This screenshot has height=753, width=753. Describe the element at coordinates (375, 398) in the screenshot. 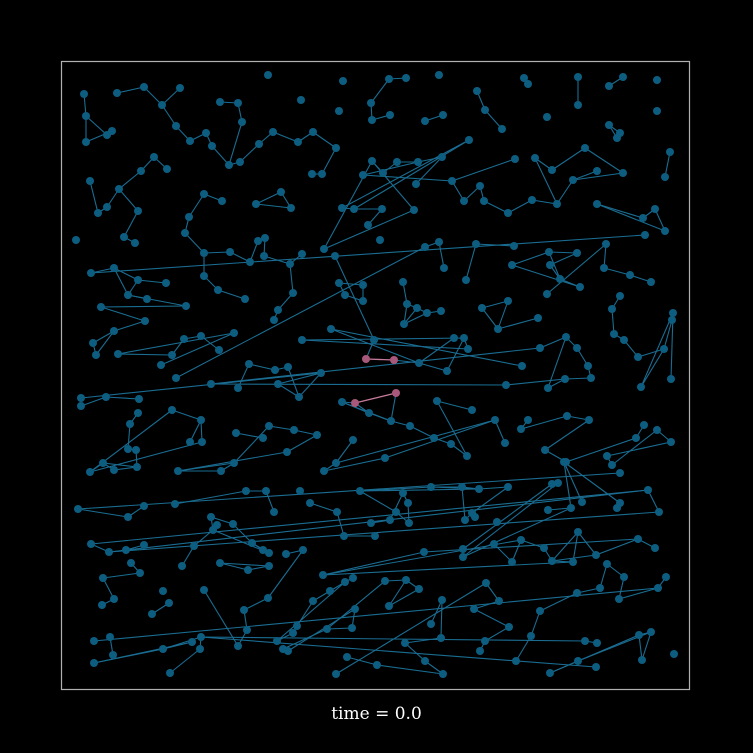

I see `highlighted-edge` at that location.